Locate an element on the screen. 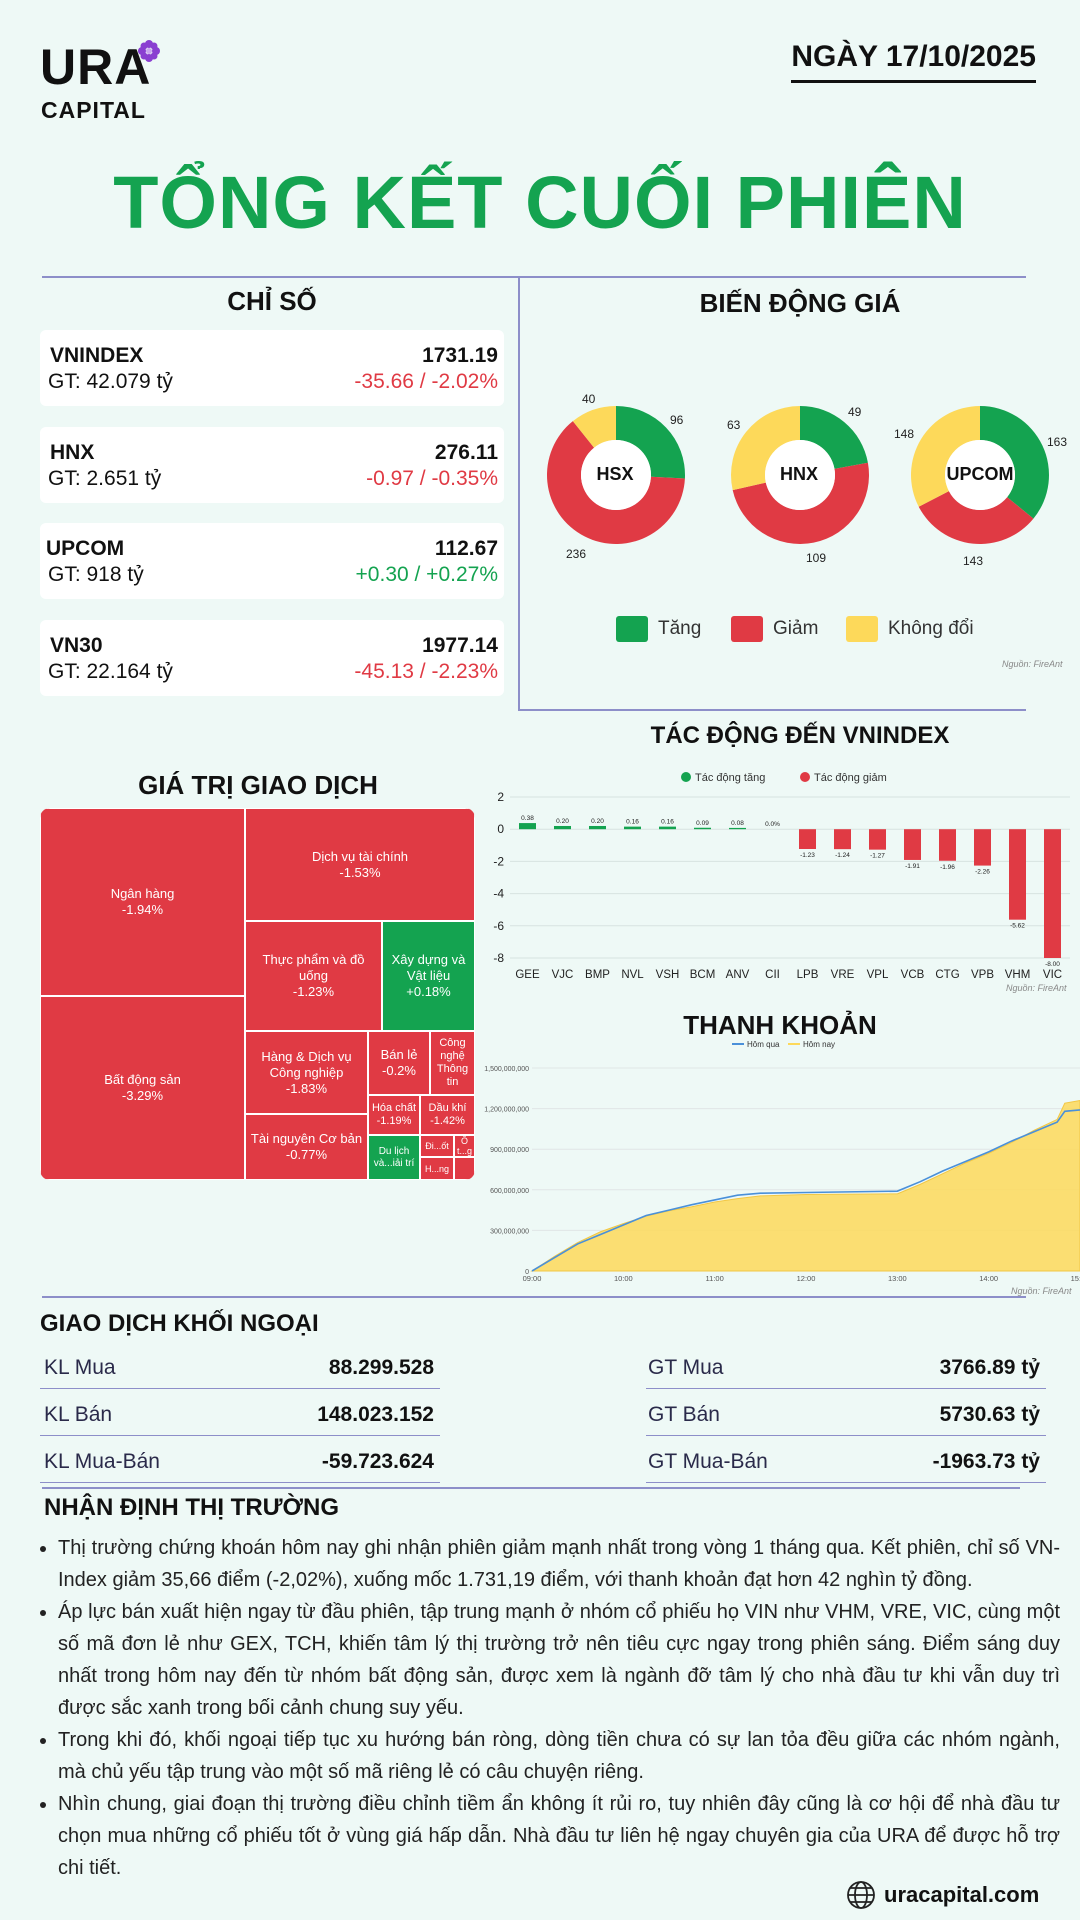 The image size is (1080, 1920). bar-BMP is located at coordinates (597, 827).